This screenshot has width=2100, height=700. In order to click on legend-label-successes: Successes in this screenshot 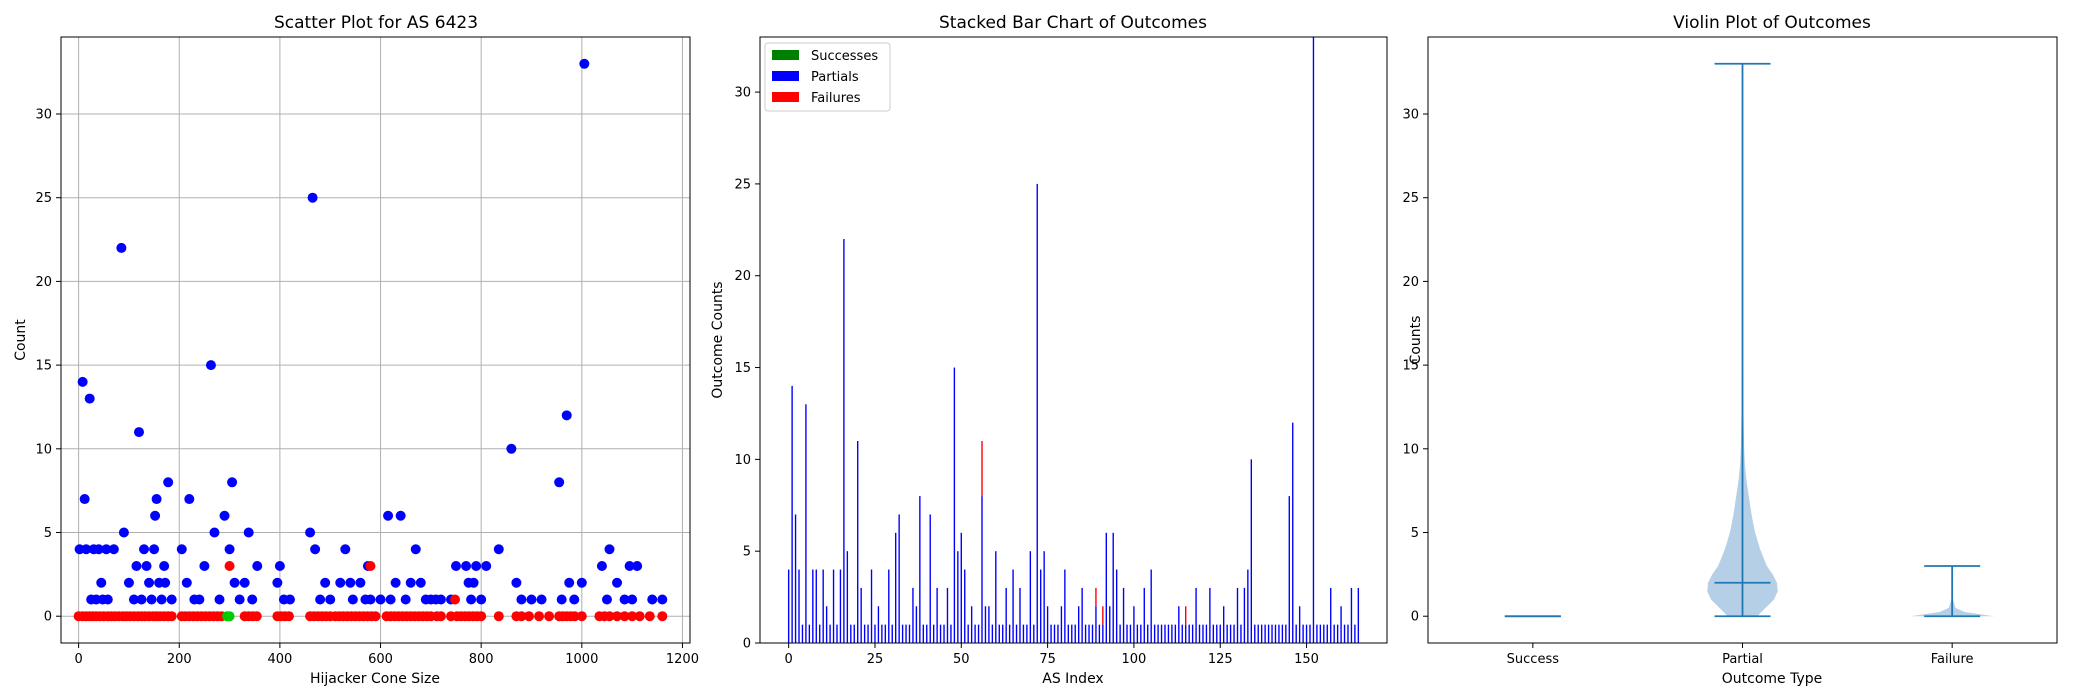, I will do `click(844, 56)`.